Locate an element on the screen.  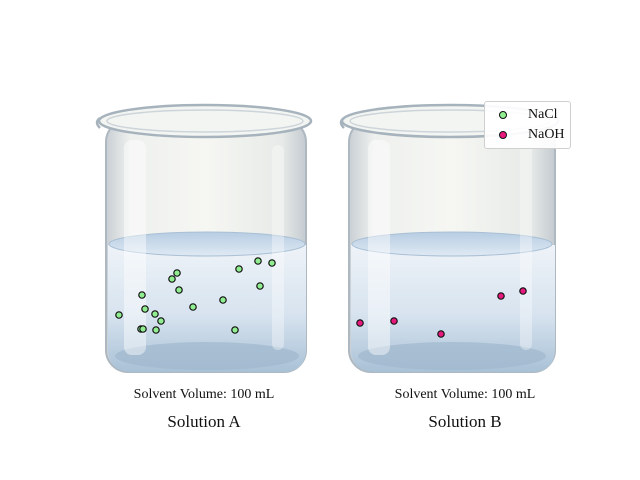
solution-a-name: Solution A is located at coordinates (204, 421).